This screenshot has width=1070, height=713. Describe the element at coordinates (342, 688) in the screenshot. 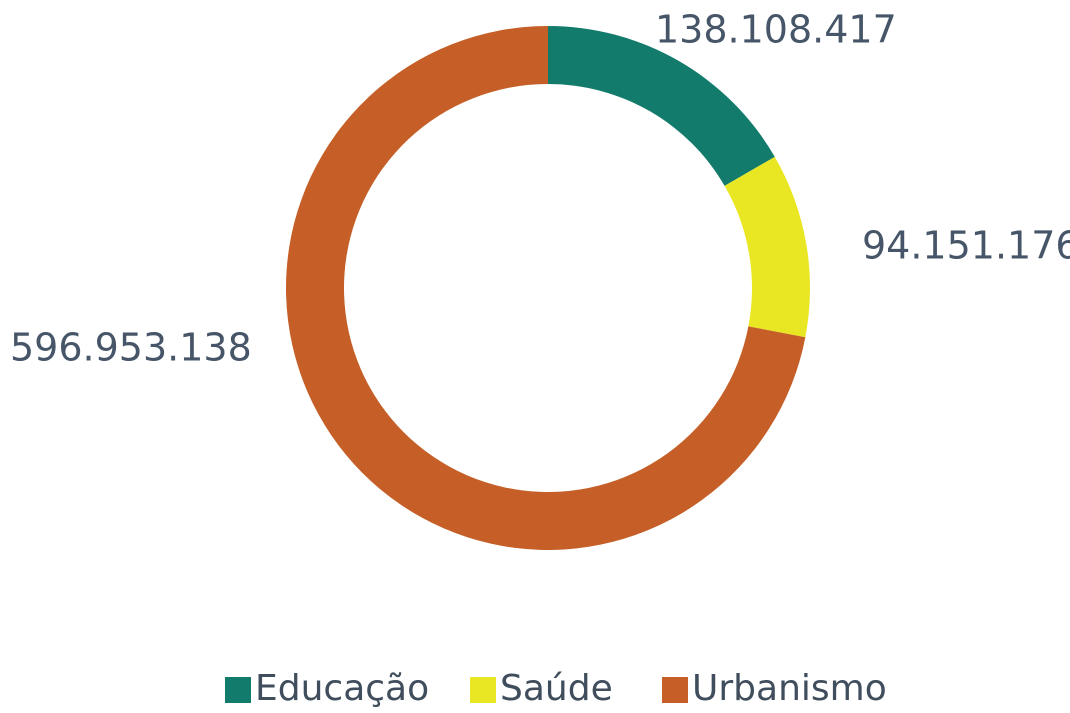

I see `legend-label: Educação` at that location.